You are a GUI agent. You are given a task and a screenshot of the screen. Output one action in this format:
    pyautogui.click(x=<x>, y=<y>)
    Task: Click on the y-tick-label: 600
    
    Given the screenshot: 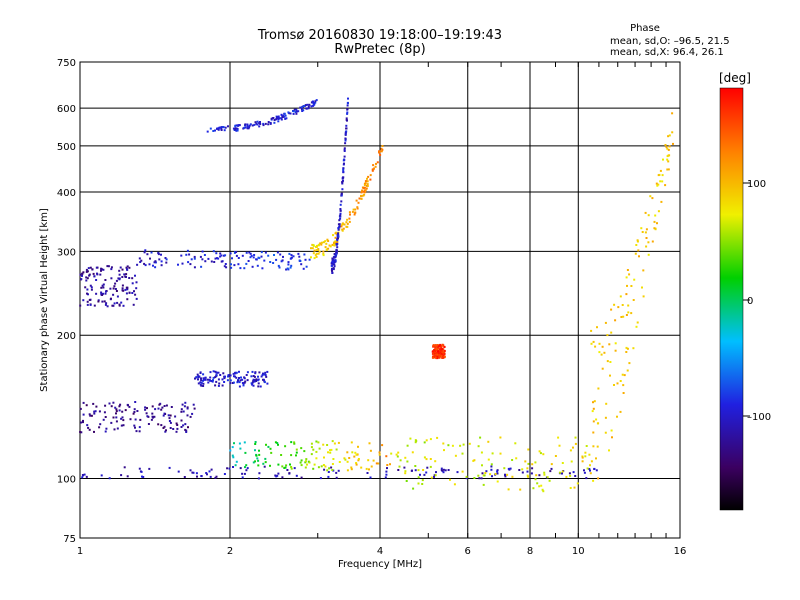 What is the action you would take?
    pyautogui.click(x=66, y=109)
    